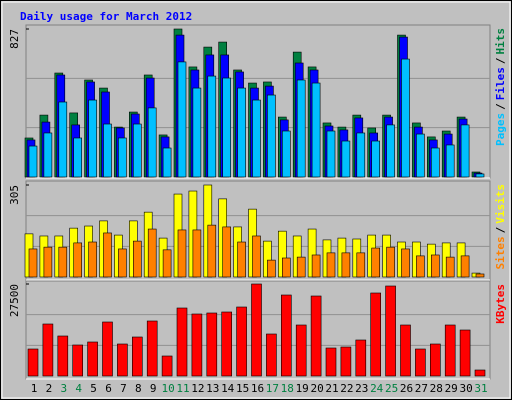 This screenshot has height=400, width=512. Describe the element at coordinates (63, 388) in the screenshot. I see `x-tick-label: 3` at that location.